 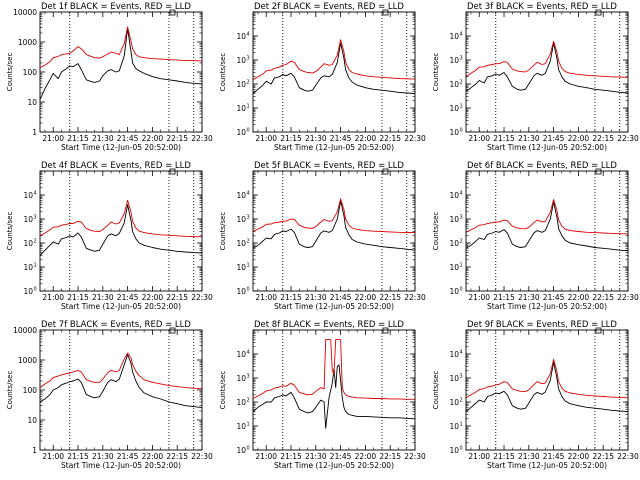 What do you see at coordinates (542, 166) in the screenshot?
I see `chart-title: Det 6f BLACK = Events, RED = LLD` at bounding box center [542, 166].